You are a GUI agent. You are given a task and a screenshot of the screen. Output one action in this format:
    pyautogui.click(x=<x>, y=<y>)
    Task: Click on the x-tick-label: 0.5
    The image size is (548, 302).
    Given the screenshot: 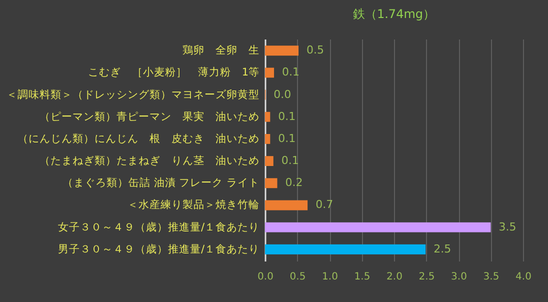 What is the action you would take?
    pyautogui.click(x=298, y=277)
    